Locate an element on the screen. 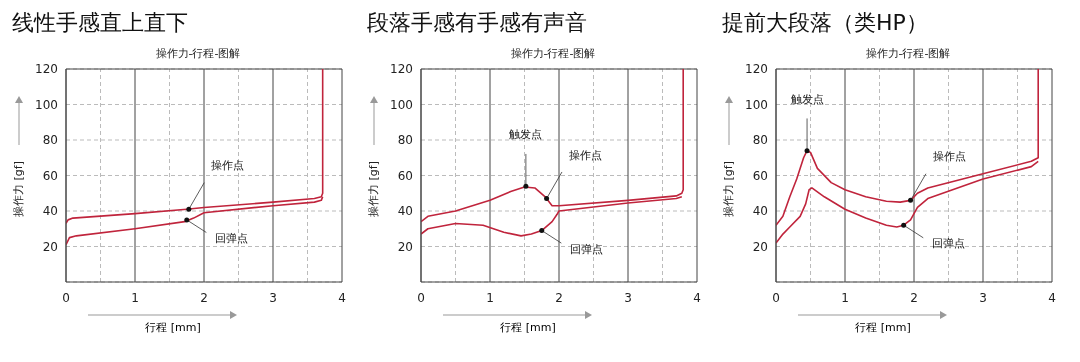  chart-title: 提前大段落（类HP） is located at coordinates (825, 23).